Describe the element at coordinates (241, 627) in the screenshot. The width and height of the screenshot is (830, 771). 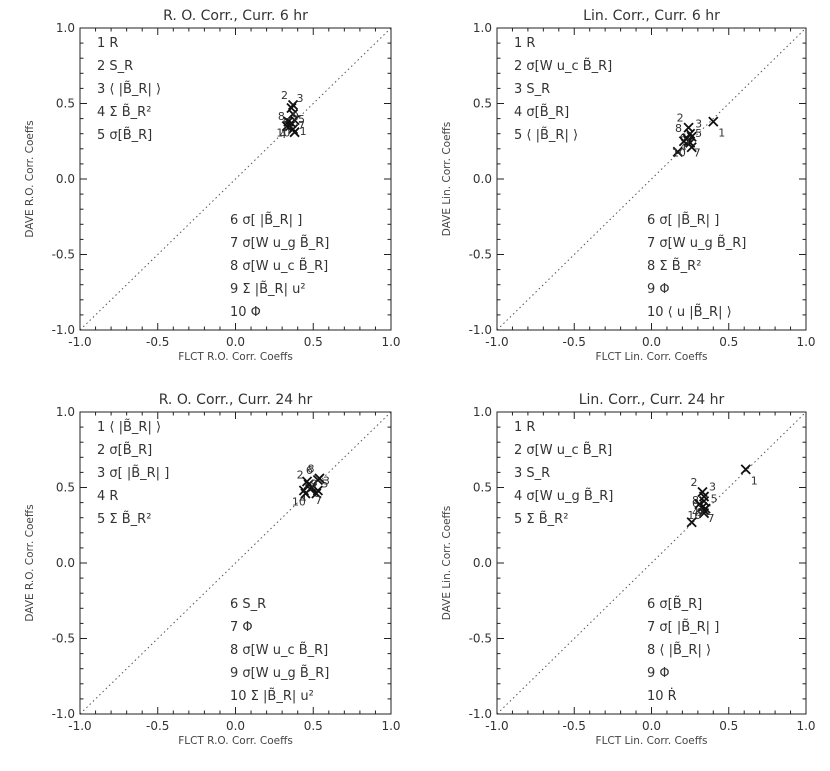
I see `legend-entry: 7 Φ` at that location.